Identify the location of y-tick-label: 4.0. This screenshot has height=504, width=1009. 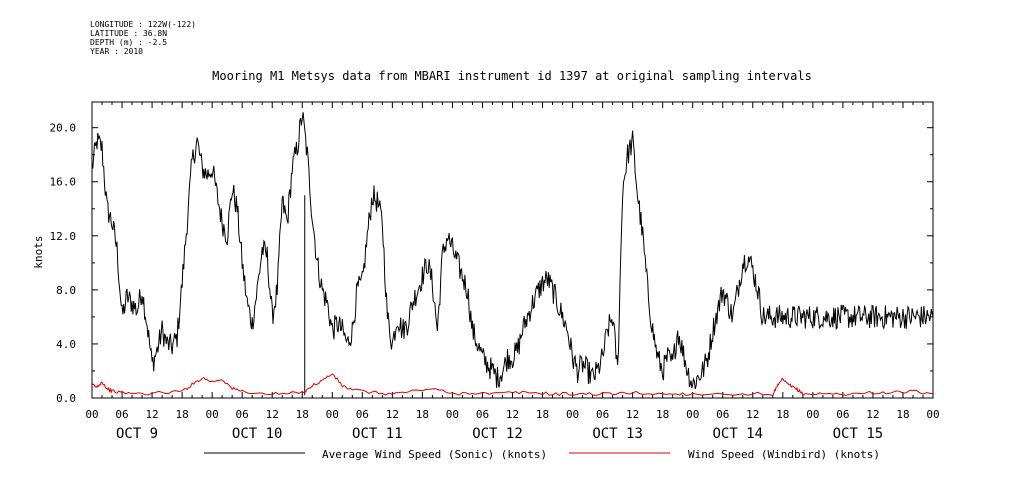
(66, 344).